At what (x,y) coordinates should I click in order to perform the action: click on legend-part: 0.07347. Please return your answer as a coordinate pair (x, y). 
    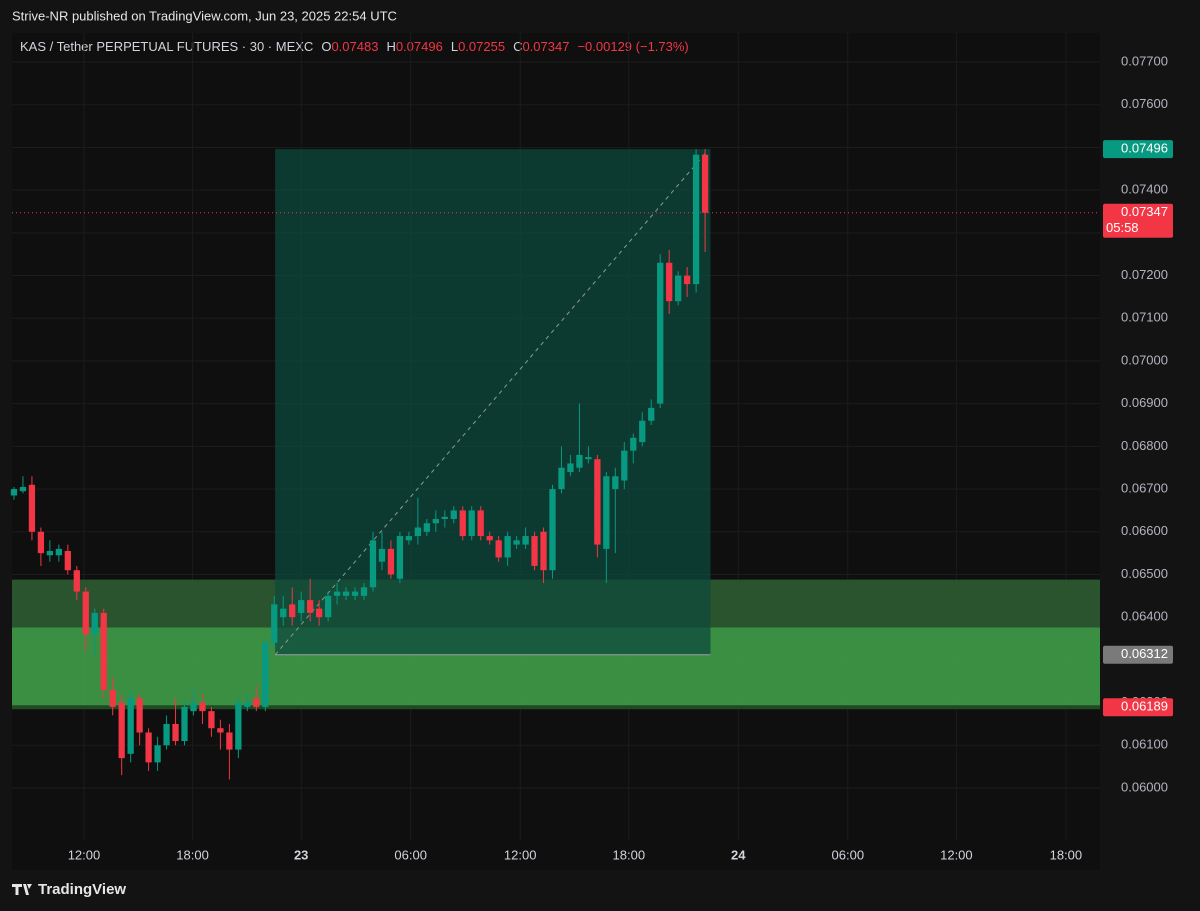
    Looking at the image, I should click on (545, 46).